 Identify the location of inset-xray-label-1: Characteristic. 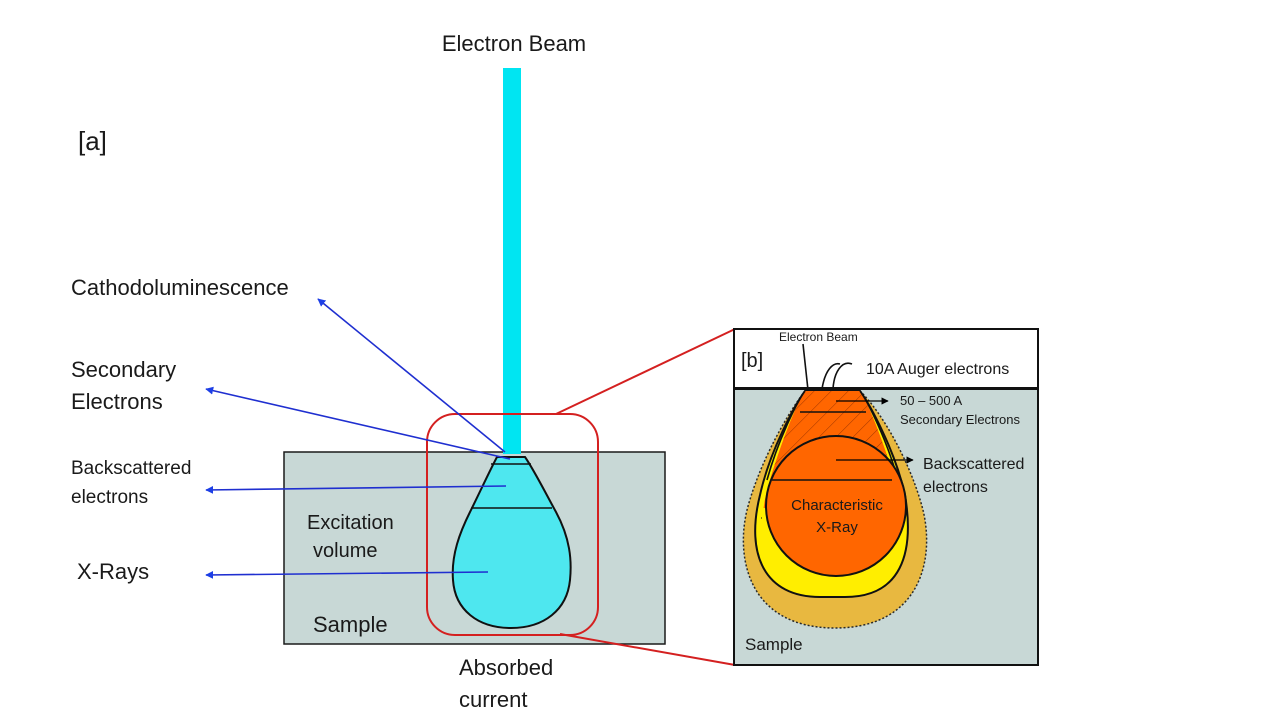
(837, 505).